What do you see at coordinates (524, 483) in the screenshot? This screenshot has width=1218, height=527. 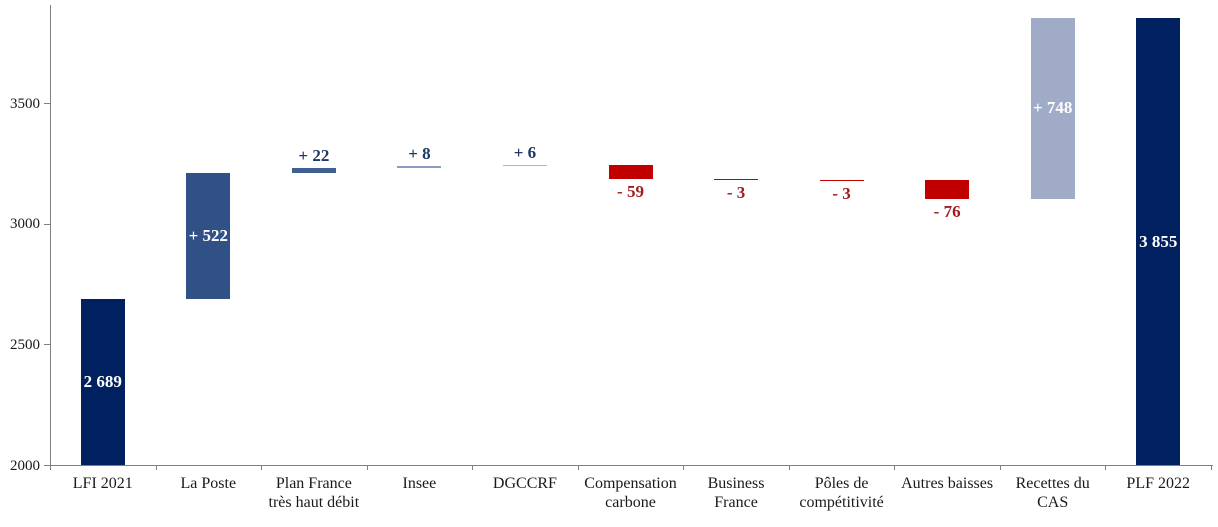 I see `category-label: DGCCRF` at bounding box center [524, 483].